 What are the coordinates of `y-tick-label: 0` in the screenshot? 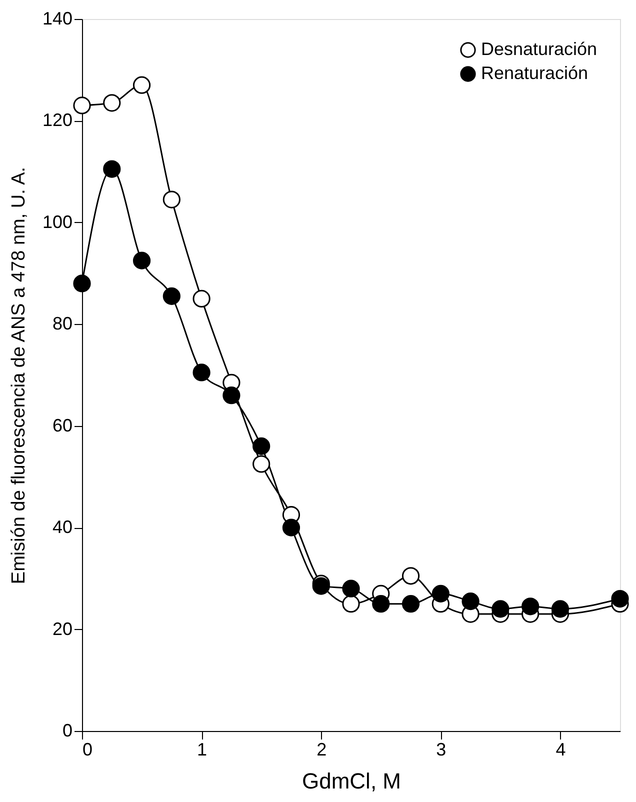 It's located at (67, 730).